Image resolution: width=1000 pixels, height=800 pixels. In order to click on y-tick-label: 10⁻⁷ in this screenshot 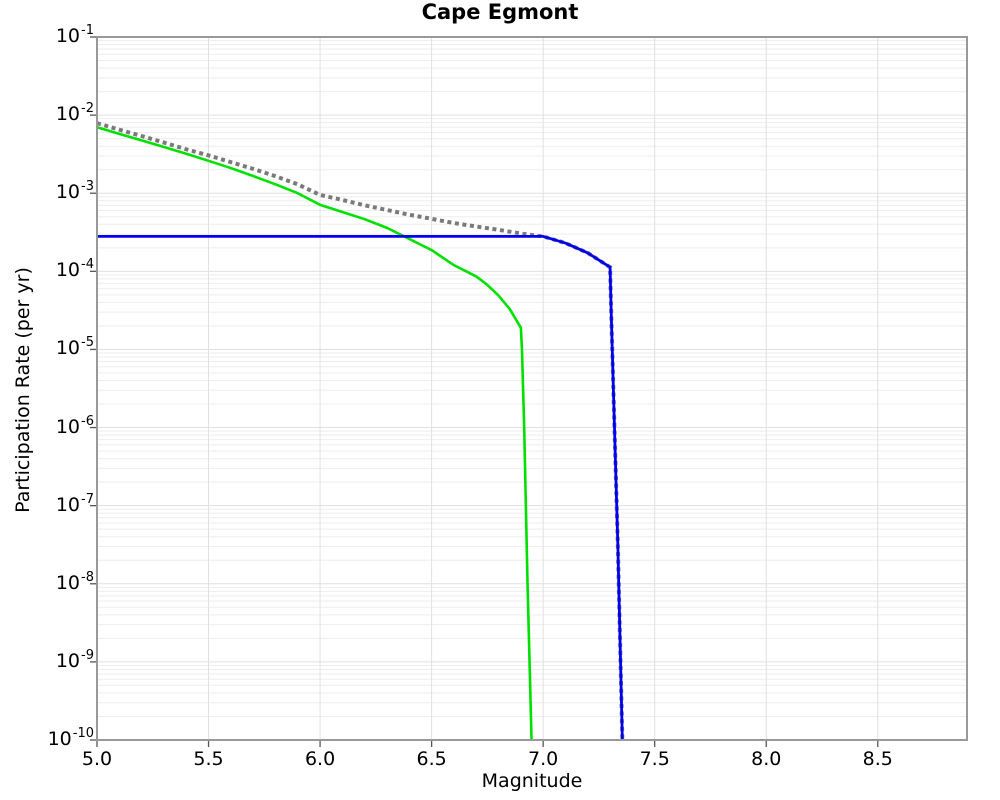, I will do `click(74, 503)`.